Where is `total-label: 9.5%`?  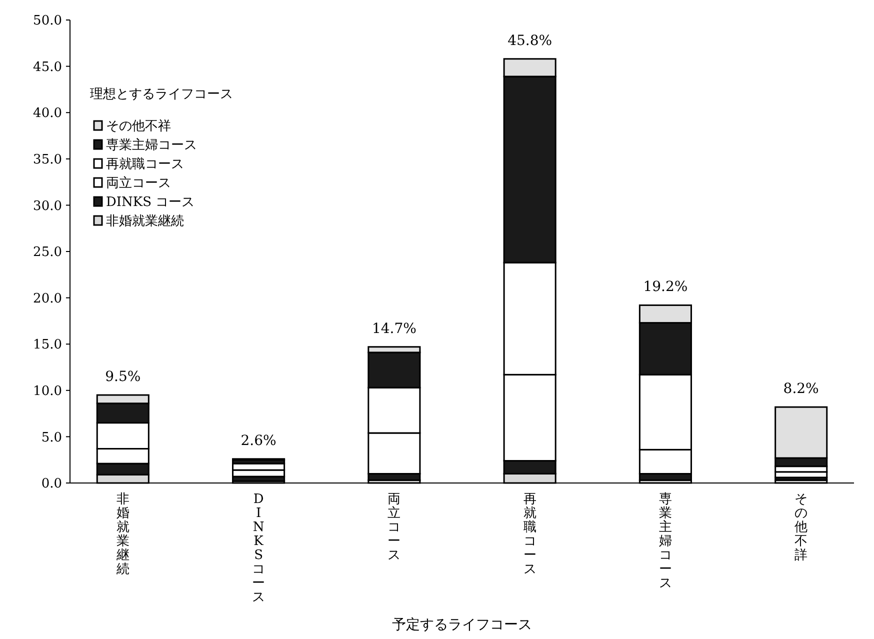
total-label: 9.5% is located at coordinates (123, 377).